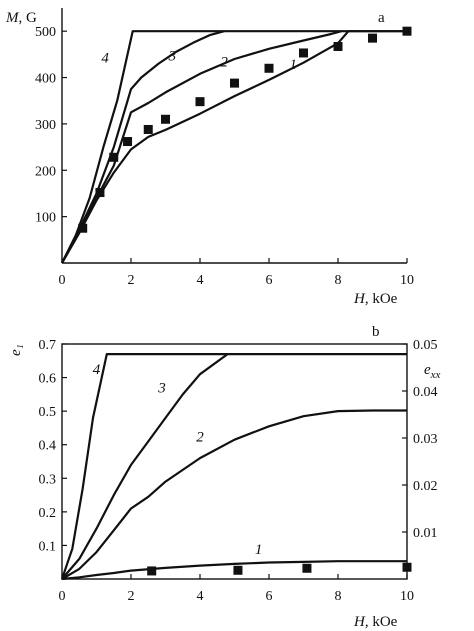 The width and height of the screenshot is (474, 631). What do you see at coordinates (48, 513) in the screenshot?
I see `y-tick-label: 0.2` at bounding box center [48, 513].